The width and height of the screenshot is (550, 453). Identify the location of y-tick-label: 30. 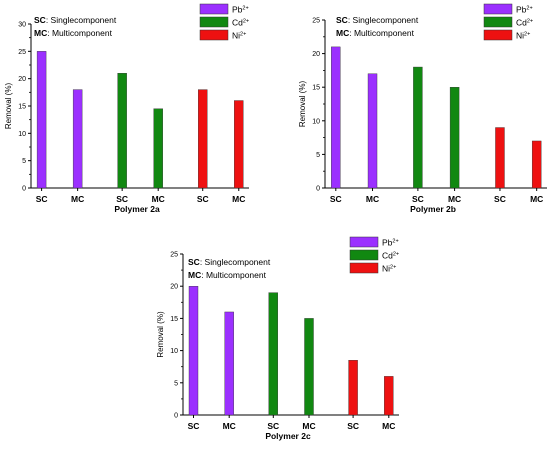
(22, 25).